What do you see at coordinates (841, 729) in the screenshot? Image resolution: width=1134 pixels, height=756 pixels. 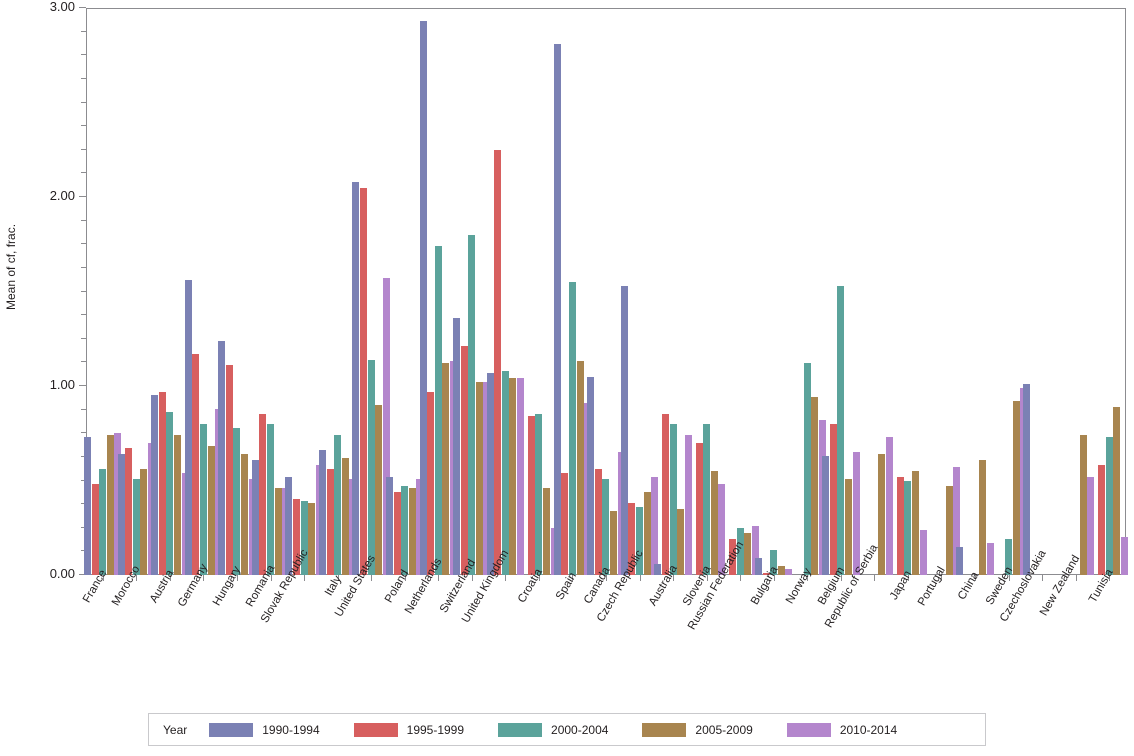 I see `legend-item: 2010-2014` at bounding box center [841, 729].